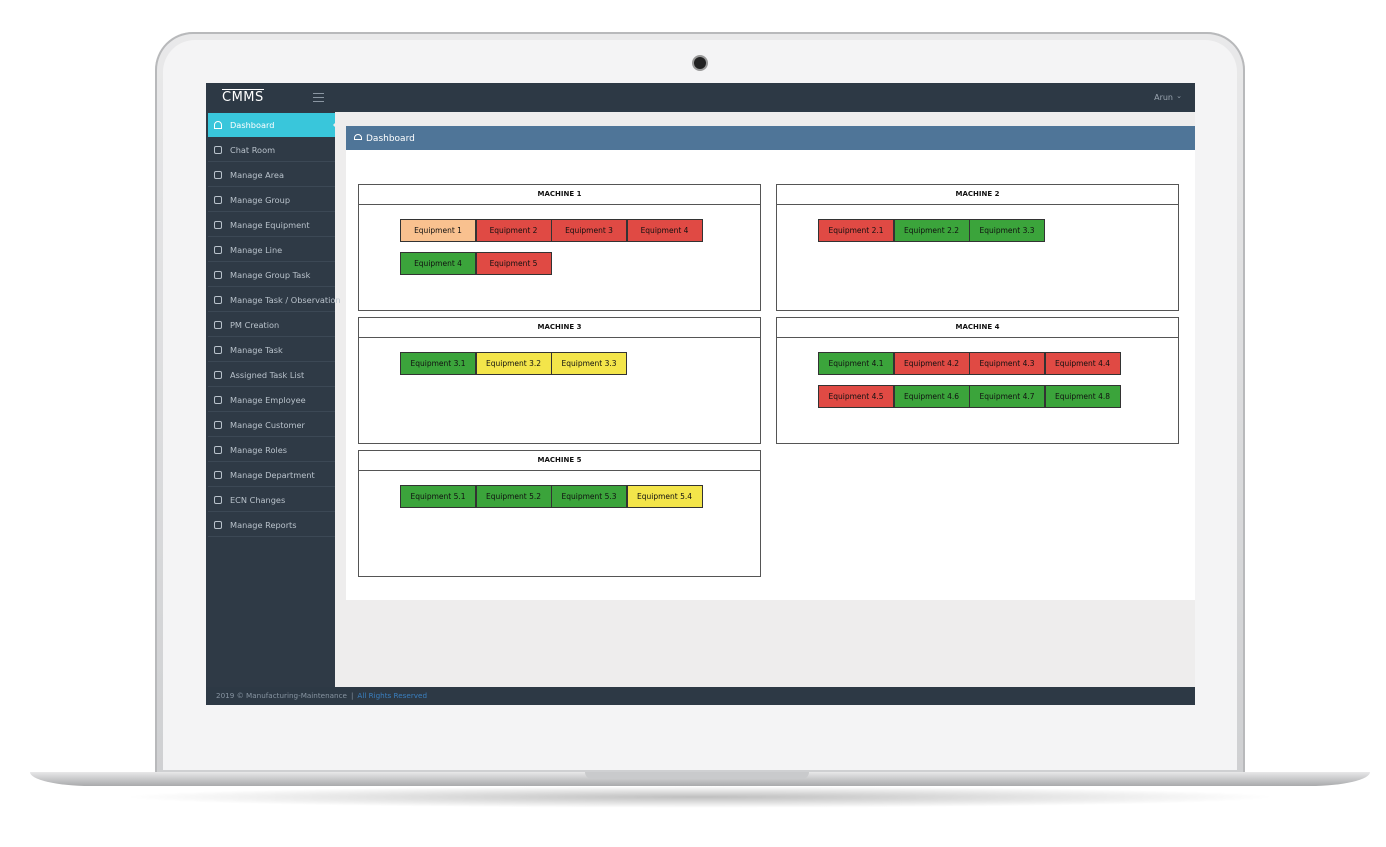 The height and width of the screenshot is (847, 1386). I want to click on nav-label: ECN Changes, so click(258, 500).